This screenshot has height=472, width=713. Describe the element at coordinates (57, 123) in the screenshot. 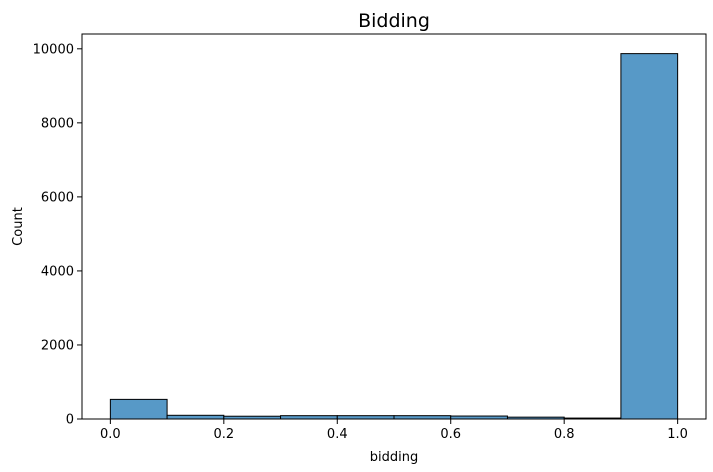

I see `y-tick-label: 8000` at that location.